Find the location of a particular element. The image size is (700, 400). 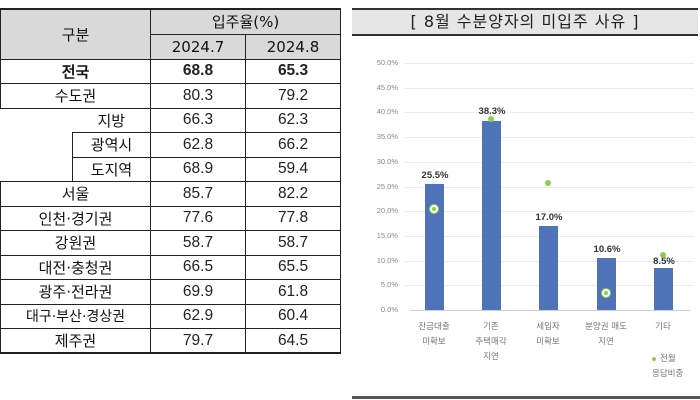

chart-legend: 전월 응답비중 is located at coordinates (676, 367).